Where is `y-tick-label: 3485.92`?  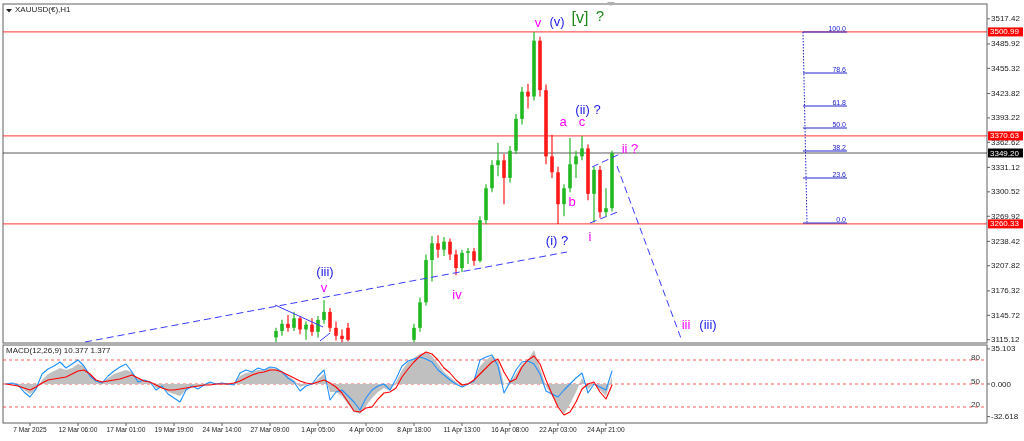
y-tick-label: 3485.92 is located at coordinates (1006, 44).